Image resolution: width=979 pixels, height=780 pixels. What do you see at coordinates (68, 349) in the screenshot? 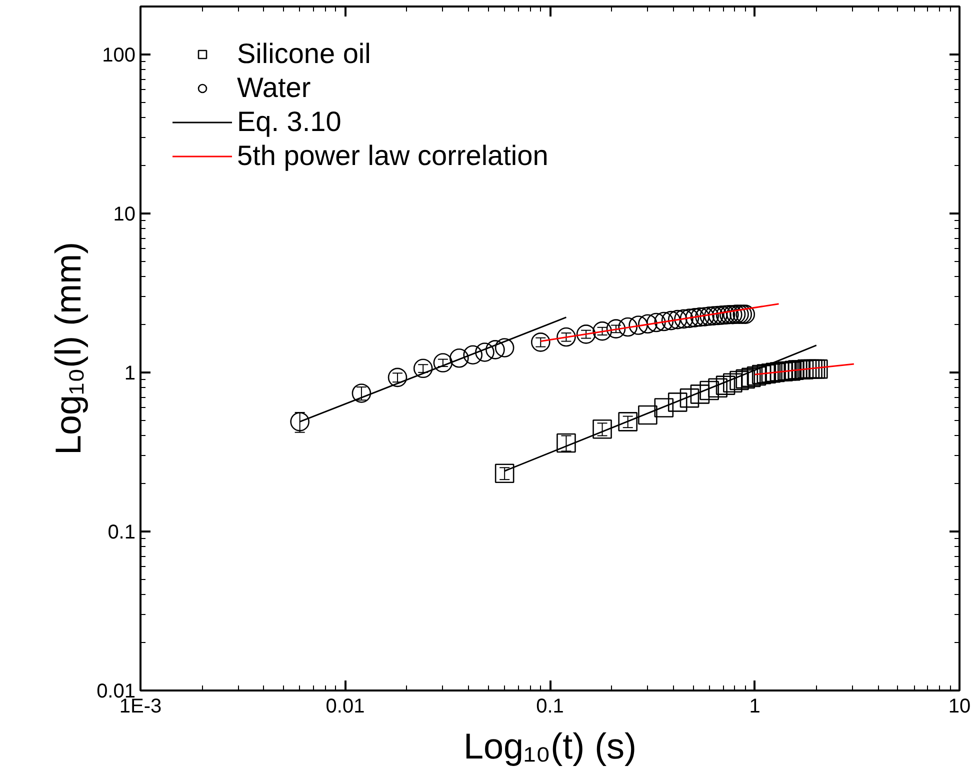
I see `y-axis-title: Log₁₀(l) (mm)` at bounding box center [68, 349].